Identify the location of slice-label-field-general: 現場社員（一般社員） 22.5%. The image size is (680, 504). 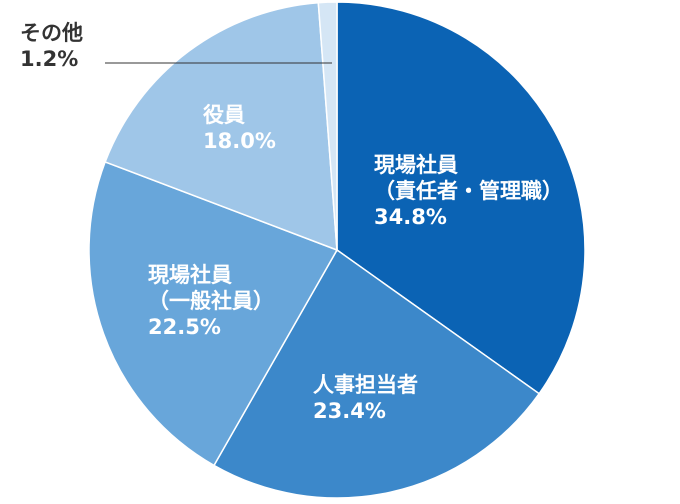
(211, 301).